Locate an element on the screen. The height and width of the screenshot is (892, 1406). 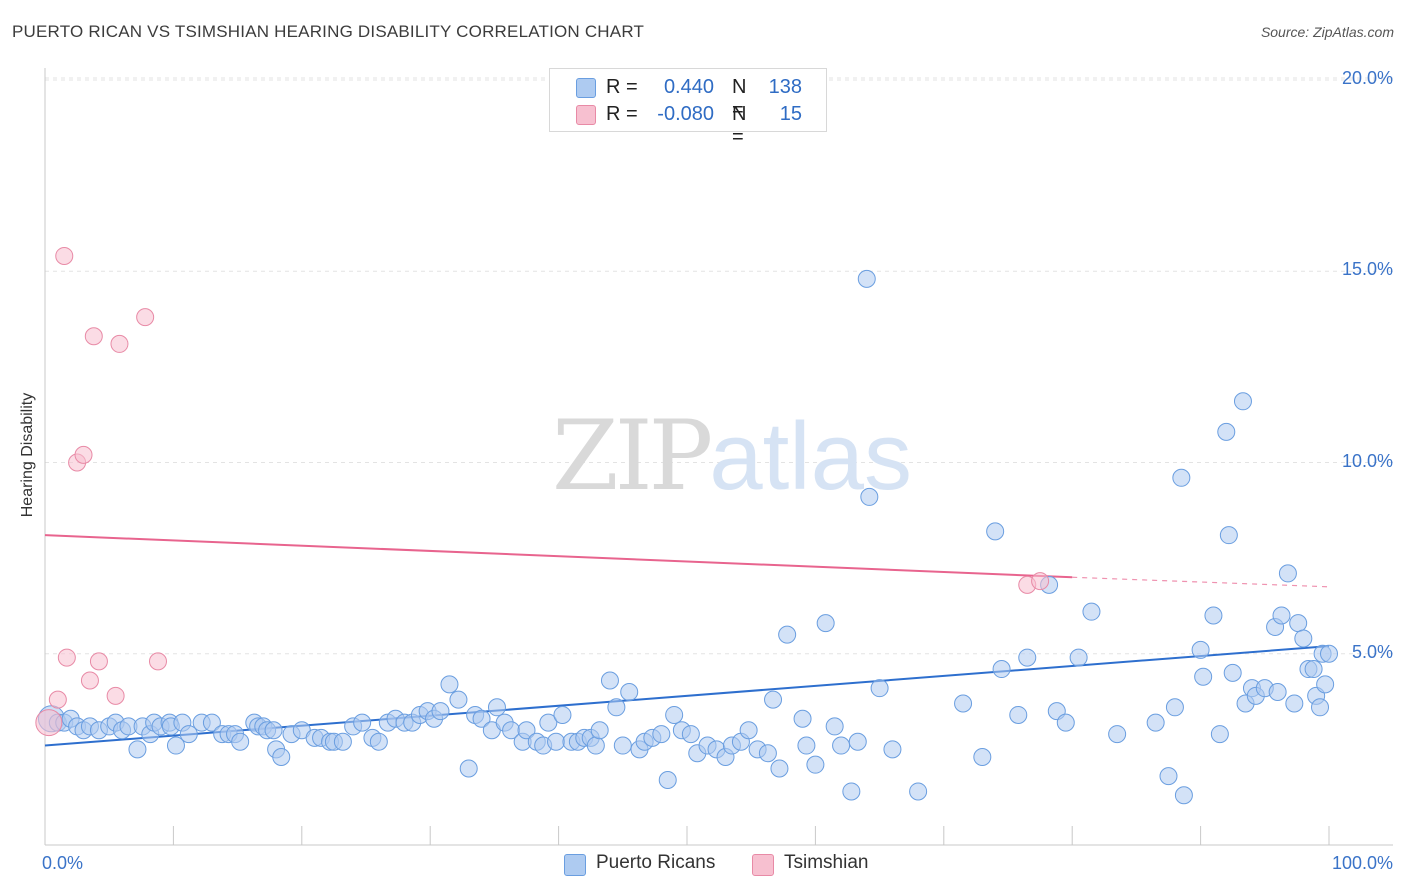
stats-legend: R = 0.440 N = 138 R = -0.080 N = 15 is located at coordinates (688, 108).